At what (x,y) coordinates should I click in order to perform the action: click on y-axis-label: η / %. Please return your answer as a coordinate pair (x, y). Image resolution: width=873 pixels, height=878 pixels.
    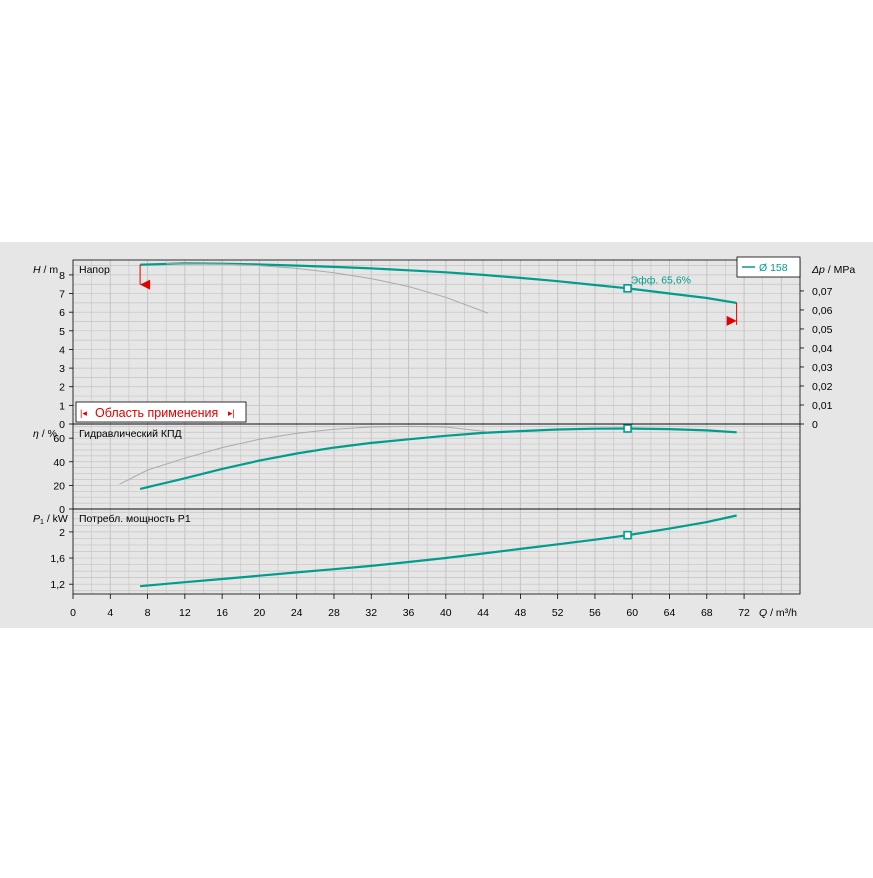
    Looking at the image, I should click on (45, 434).